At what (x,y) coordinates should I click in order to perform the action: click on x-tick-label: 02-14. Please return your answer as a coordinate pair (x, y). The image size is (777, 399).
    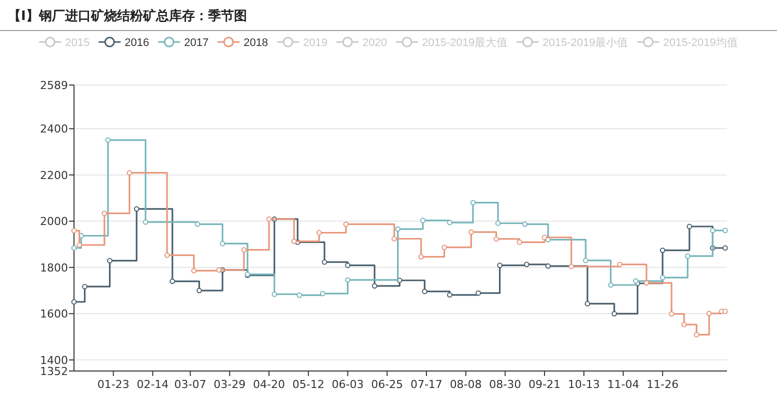
    Looking at the image, I should click on (152, 384).